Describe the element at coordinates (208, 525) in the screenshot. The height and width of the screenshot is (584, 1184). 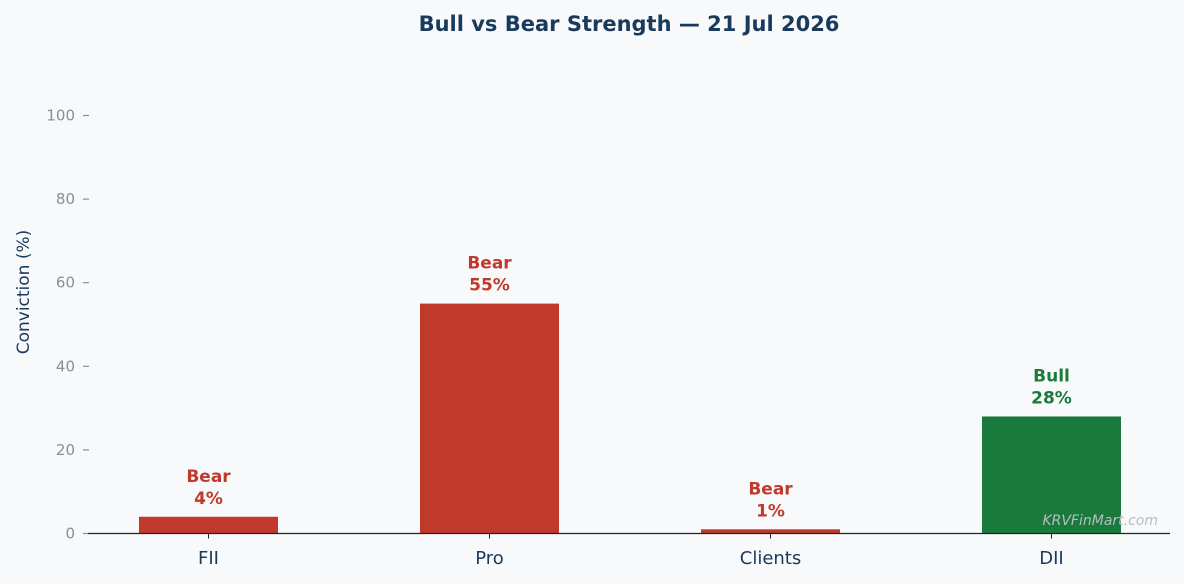
I see `bar-fii` at that location.